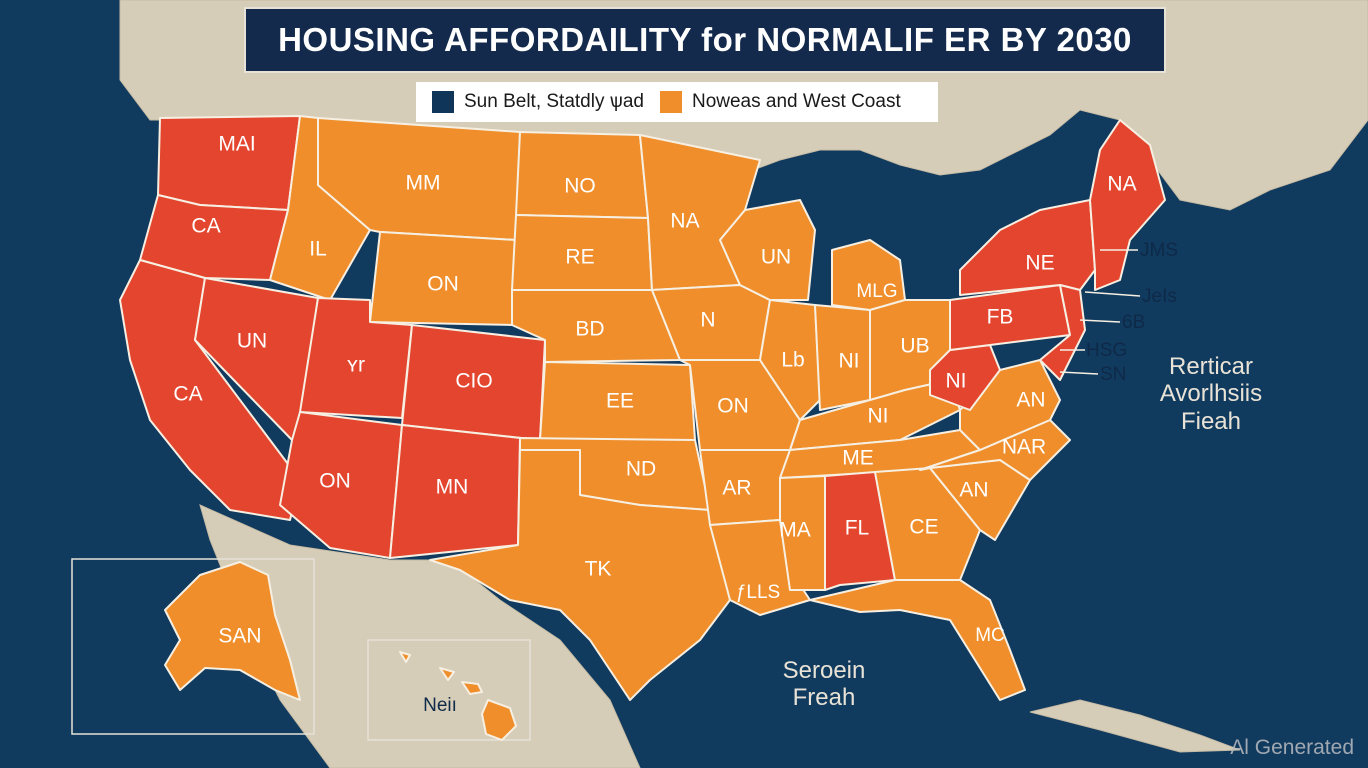  I want to click on label-ut: ʏr, so click(356, 365).